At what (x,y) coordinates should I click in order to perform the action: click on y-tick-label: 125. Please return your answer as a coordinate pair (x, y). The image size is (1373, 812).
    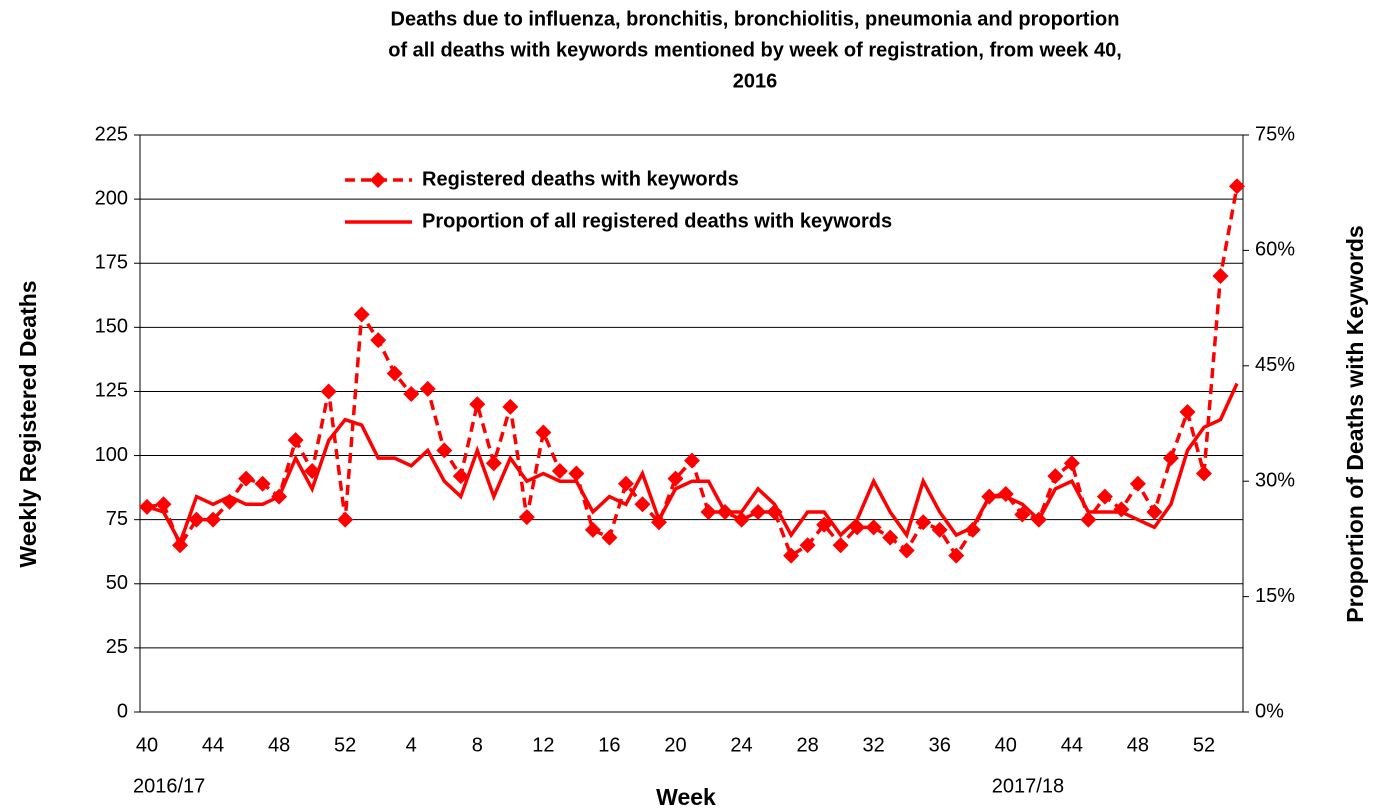
    Looking at the image, I should click on (111, 391).